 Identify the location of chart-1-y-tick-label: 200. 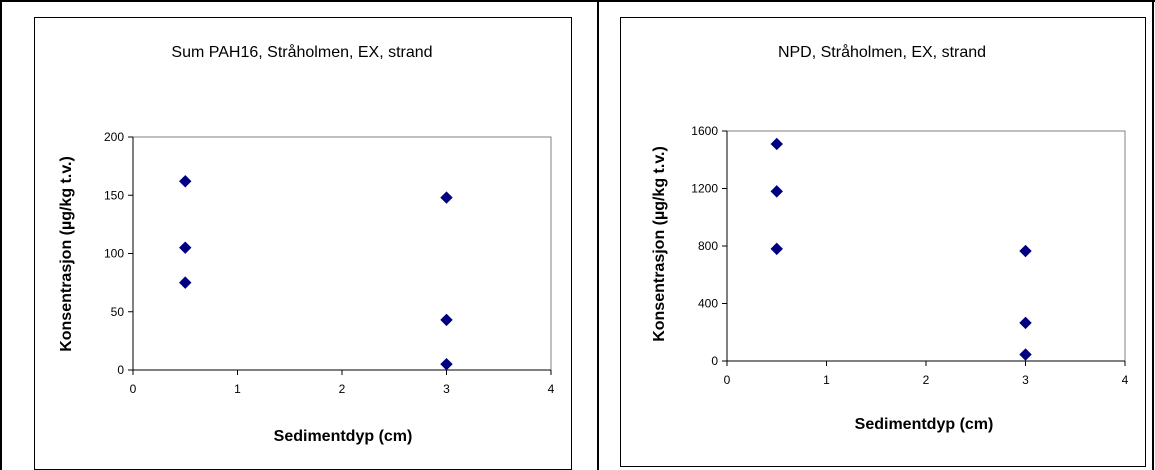
(114, 137).